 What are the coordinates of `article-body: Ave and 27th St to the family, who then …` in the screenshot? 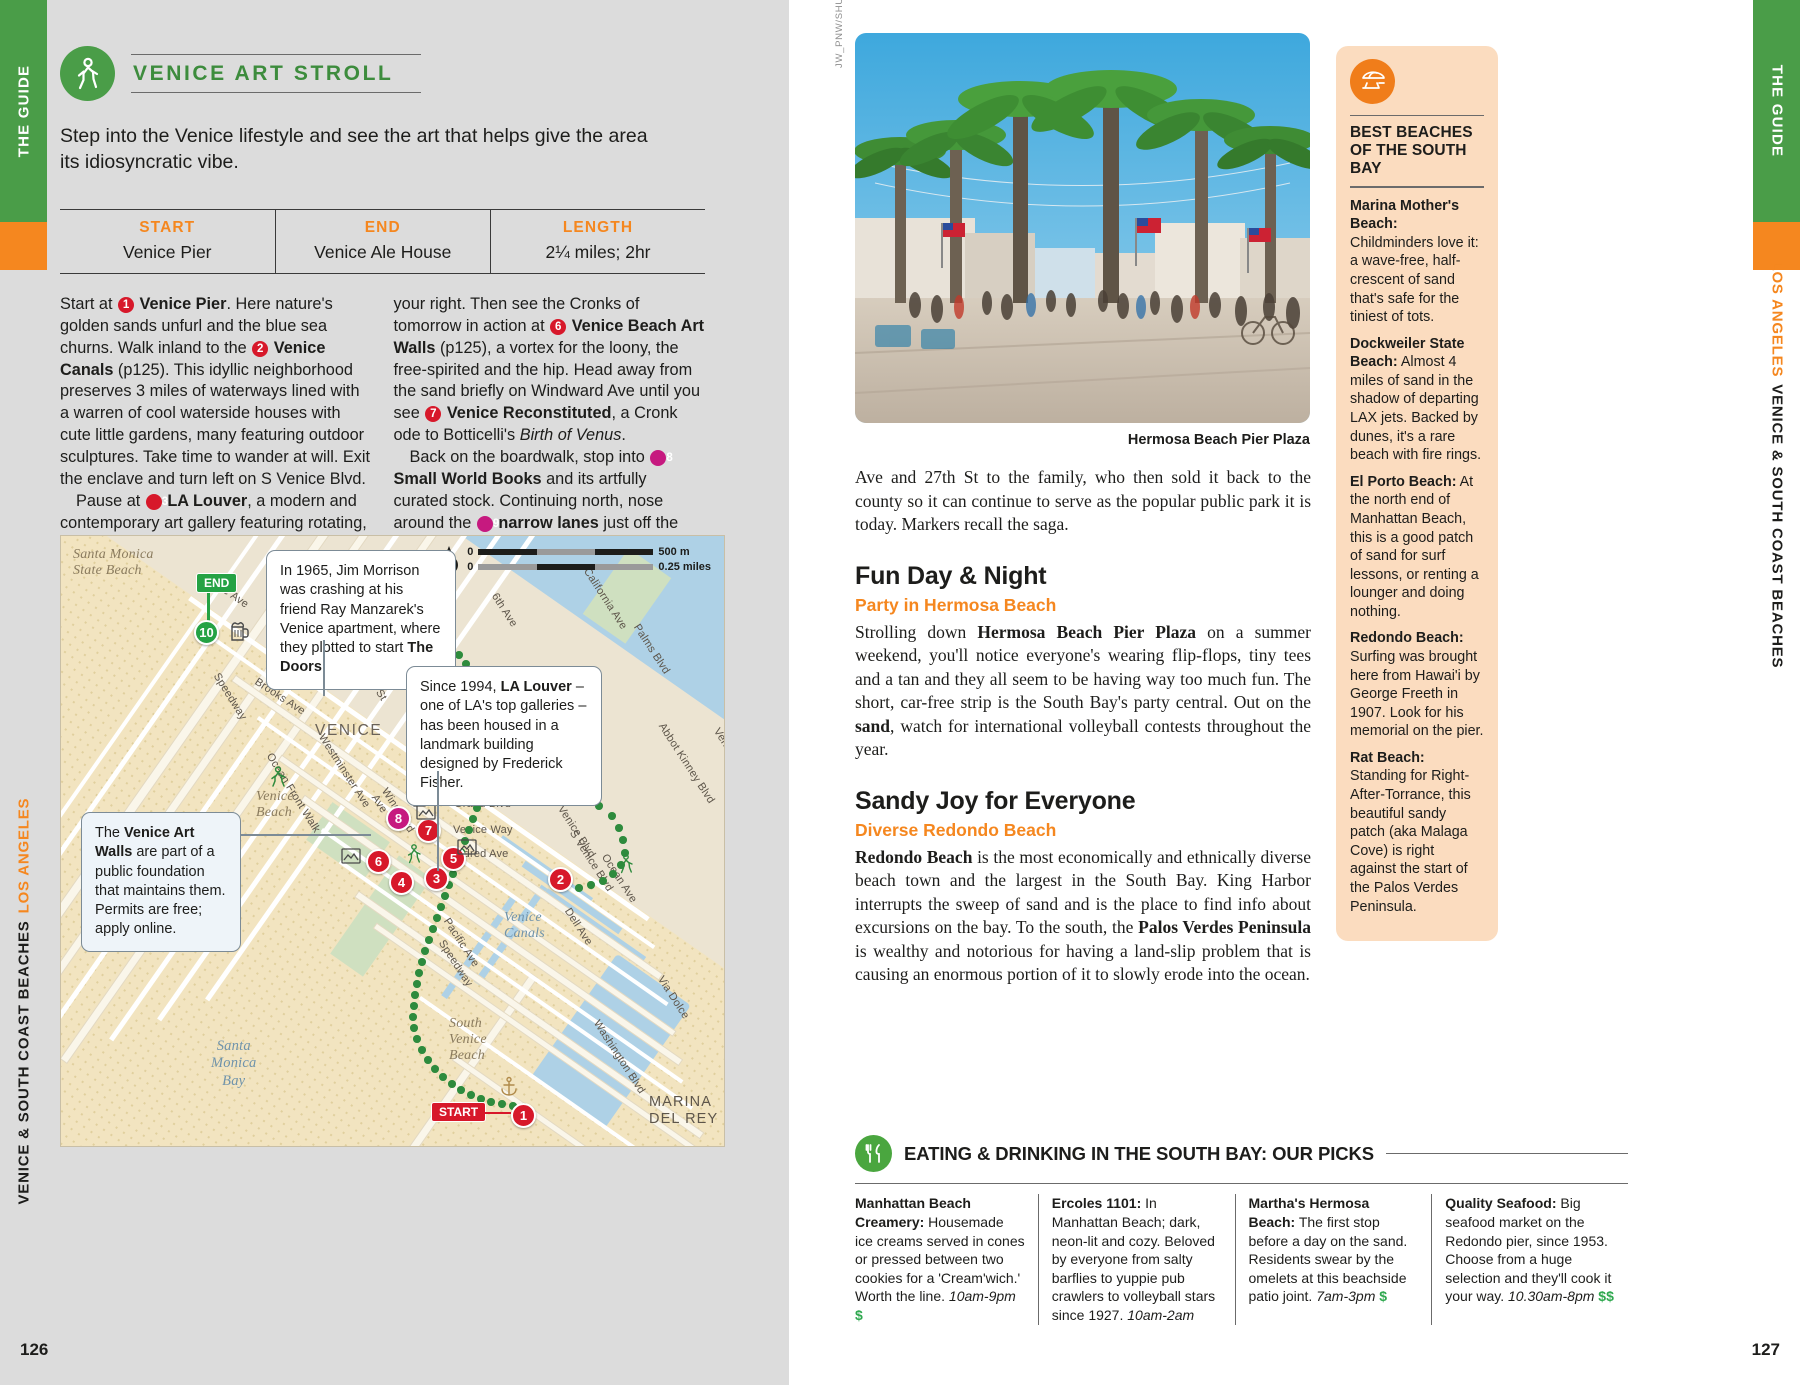 It's located at (1083, 726).